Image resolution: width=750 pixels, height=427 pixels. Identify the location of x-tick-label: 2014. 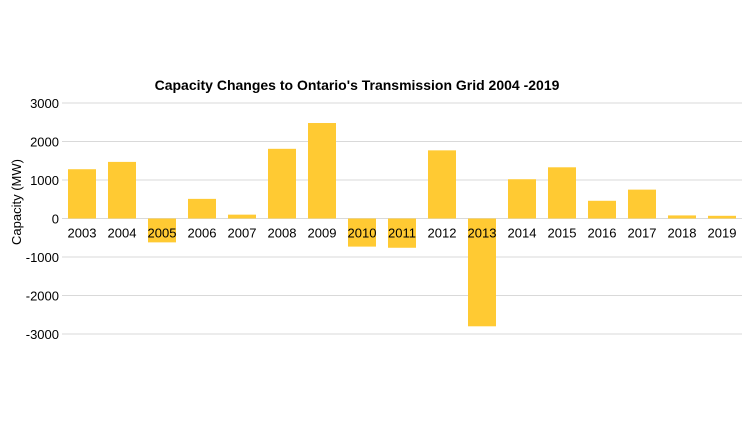
(522, 233).